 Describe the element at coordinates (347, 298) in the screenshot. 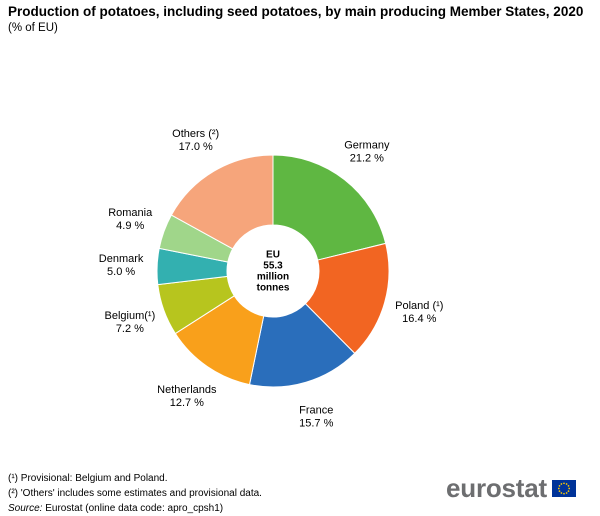

I see `slice-poland` at that location.